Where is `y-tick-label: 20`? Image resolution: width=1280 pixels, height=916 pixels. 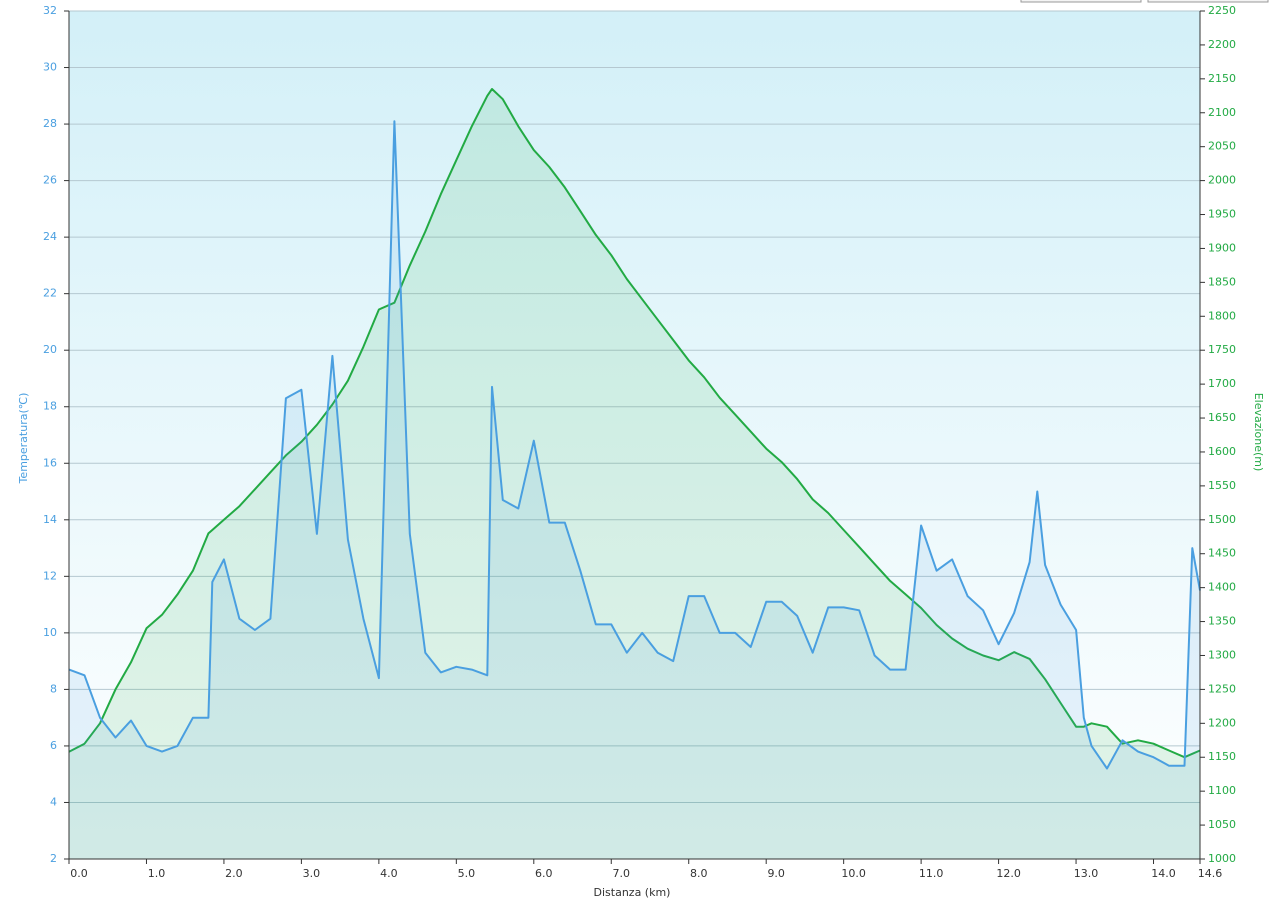 y-tick-label: 20 is located at coordinates (50, 349).